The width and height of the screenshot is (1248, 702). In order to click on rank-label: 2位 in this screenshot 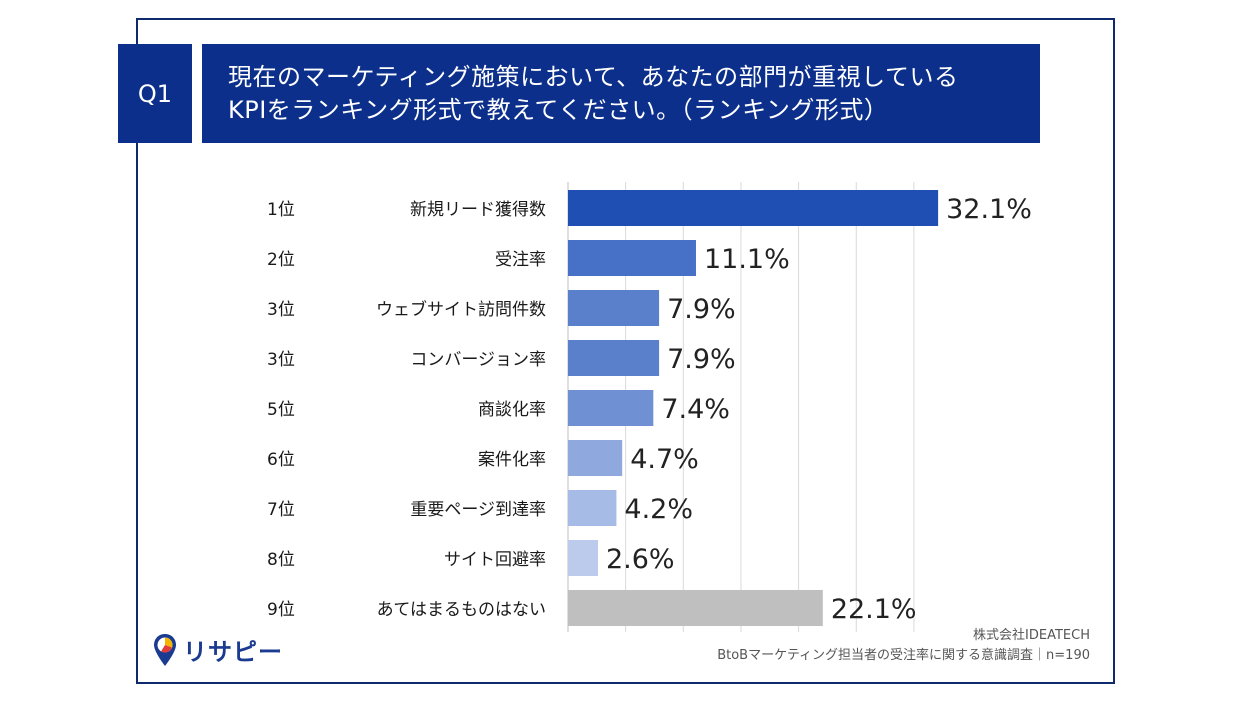, I will do `click(281, 260)`.